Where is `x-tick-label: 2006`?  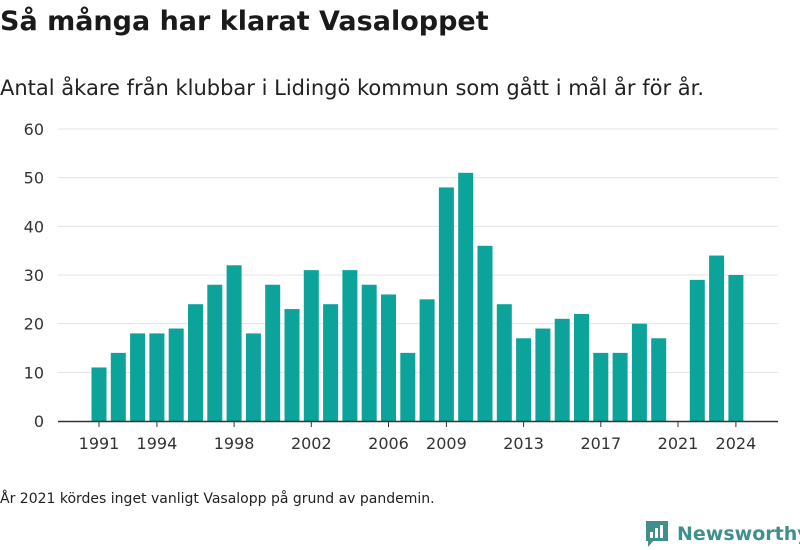
x-tick-label: 2006 is located at coordinates (388, 443).